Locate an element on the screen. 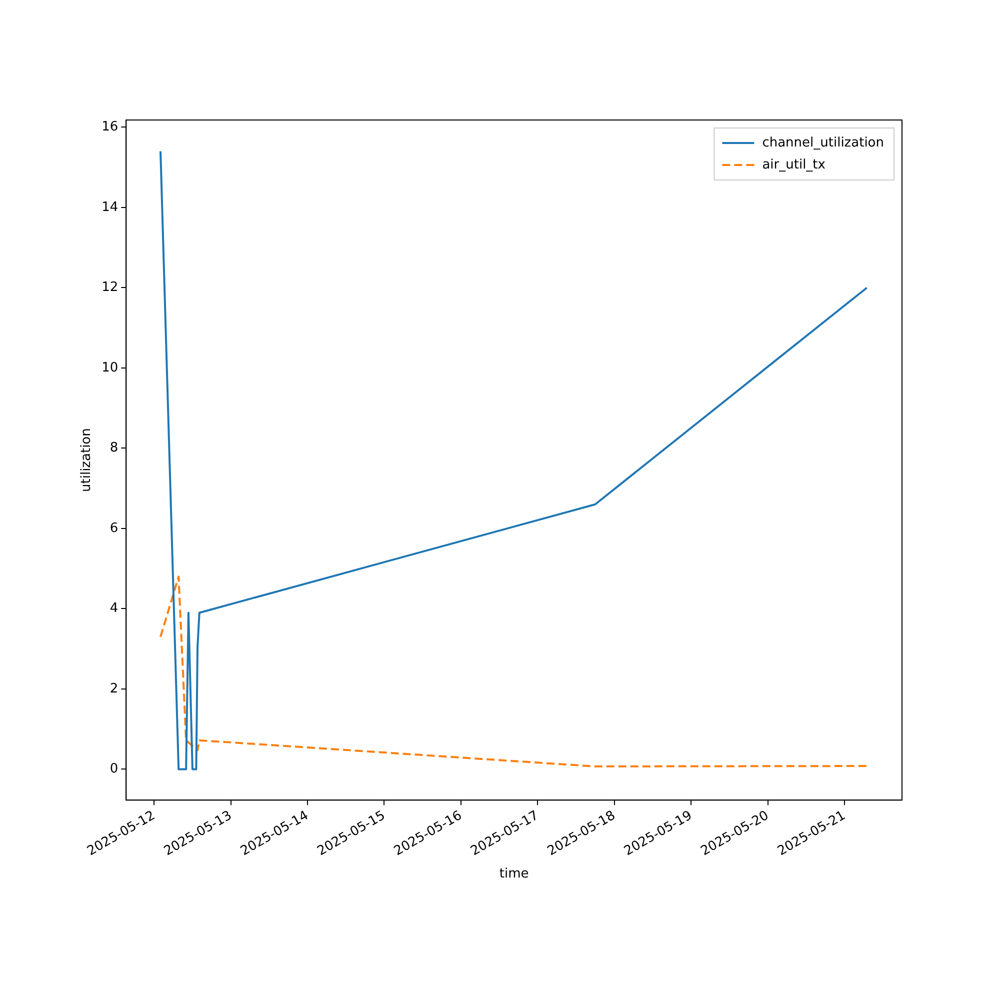  y-tick-label: 10 is located at coordinates (110, 368).